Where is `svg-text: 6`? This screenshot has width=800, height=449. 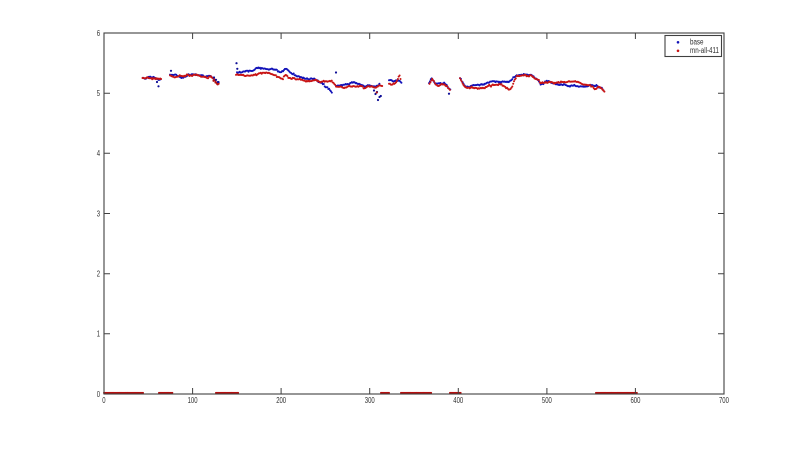
svg-text: 6 is located at coordinates (99, 33).